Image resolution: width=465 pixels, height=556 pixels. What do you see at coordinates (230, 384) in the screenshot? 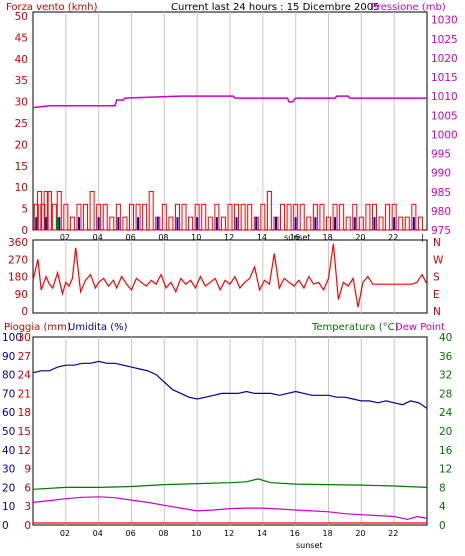
I see `humidity-line` at bounding box center [230, 384].